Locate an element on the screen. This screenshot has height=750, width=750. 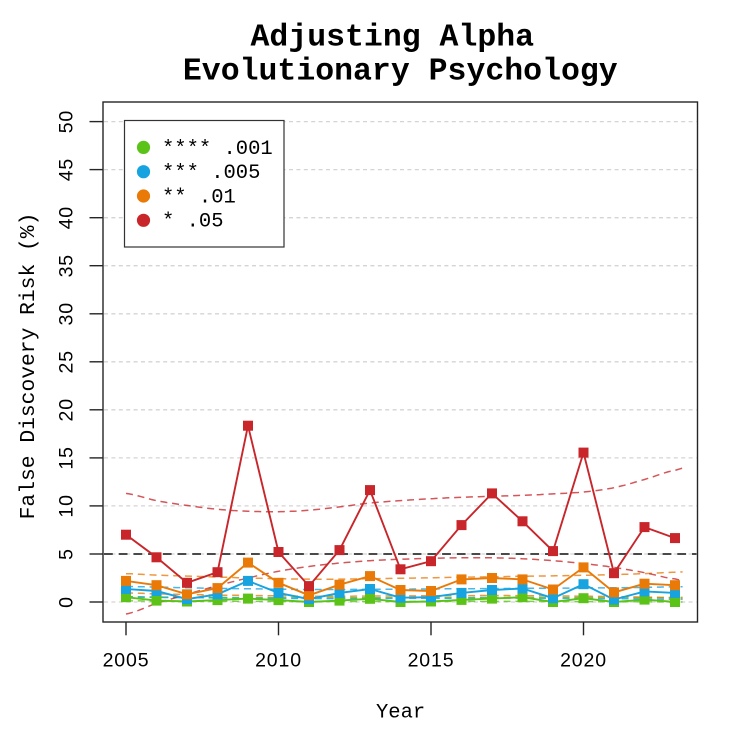
svg-text: 0 is located at coordinates (67, 602).